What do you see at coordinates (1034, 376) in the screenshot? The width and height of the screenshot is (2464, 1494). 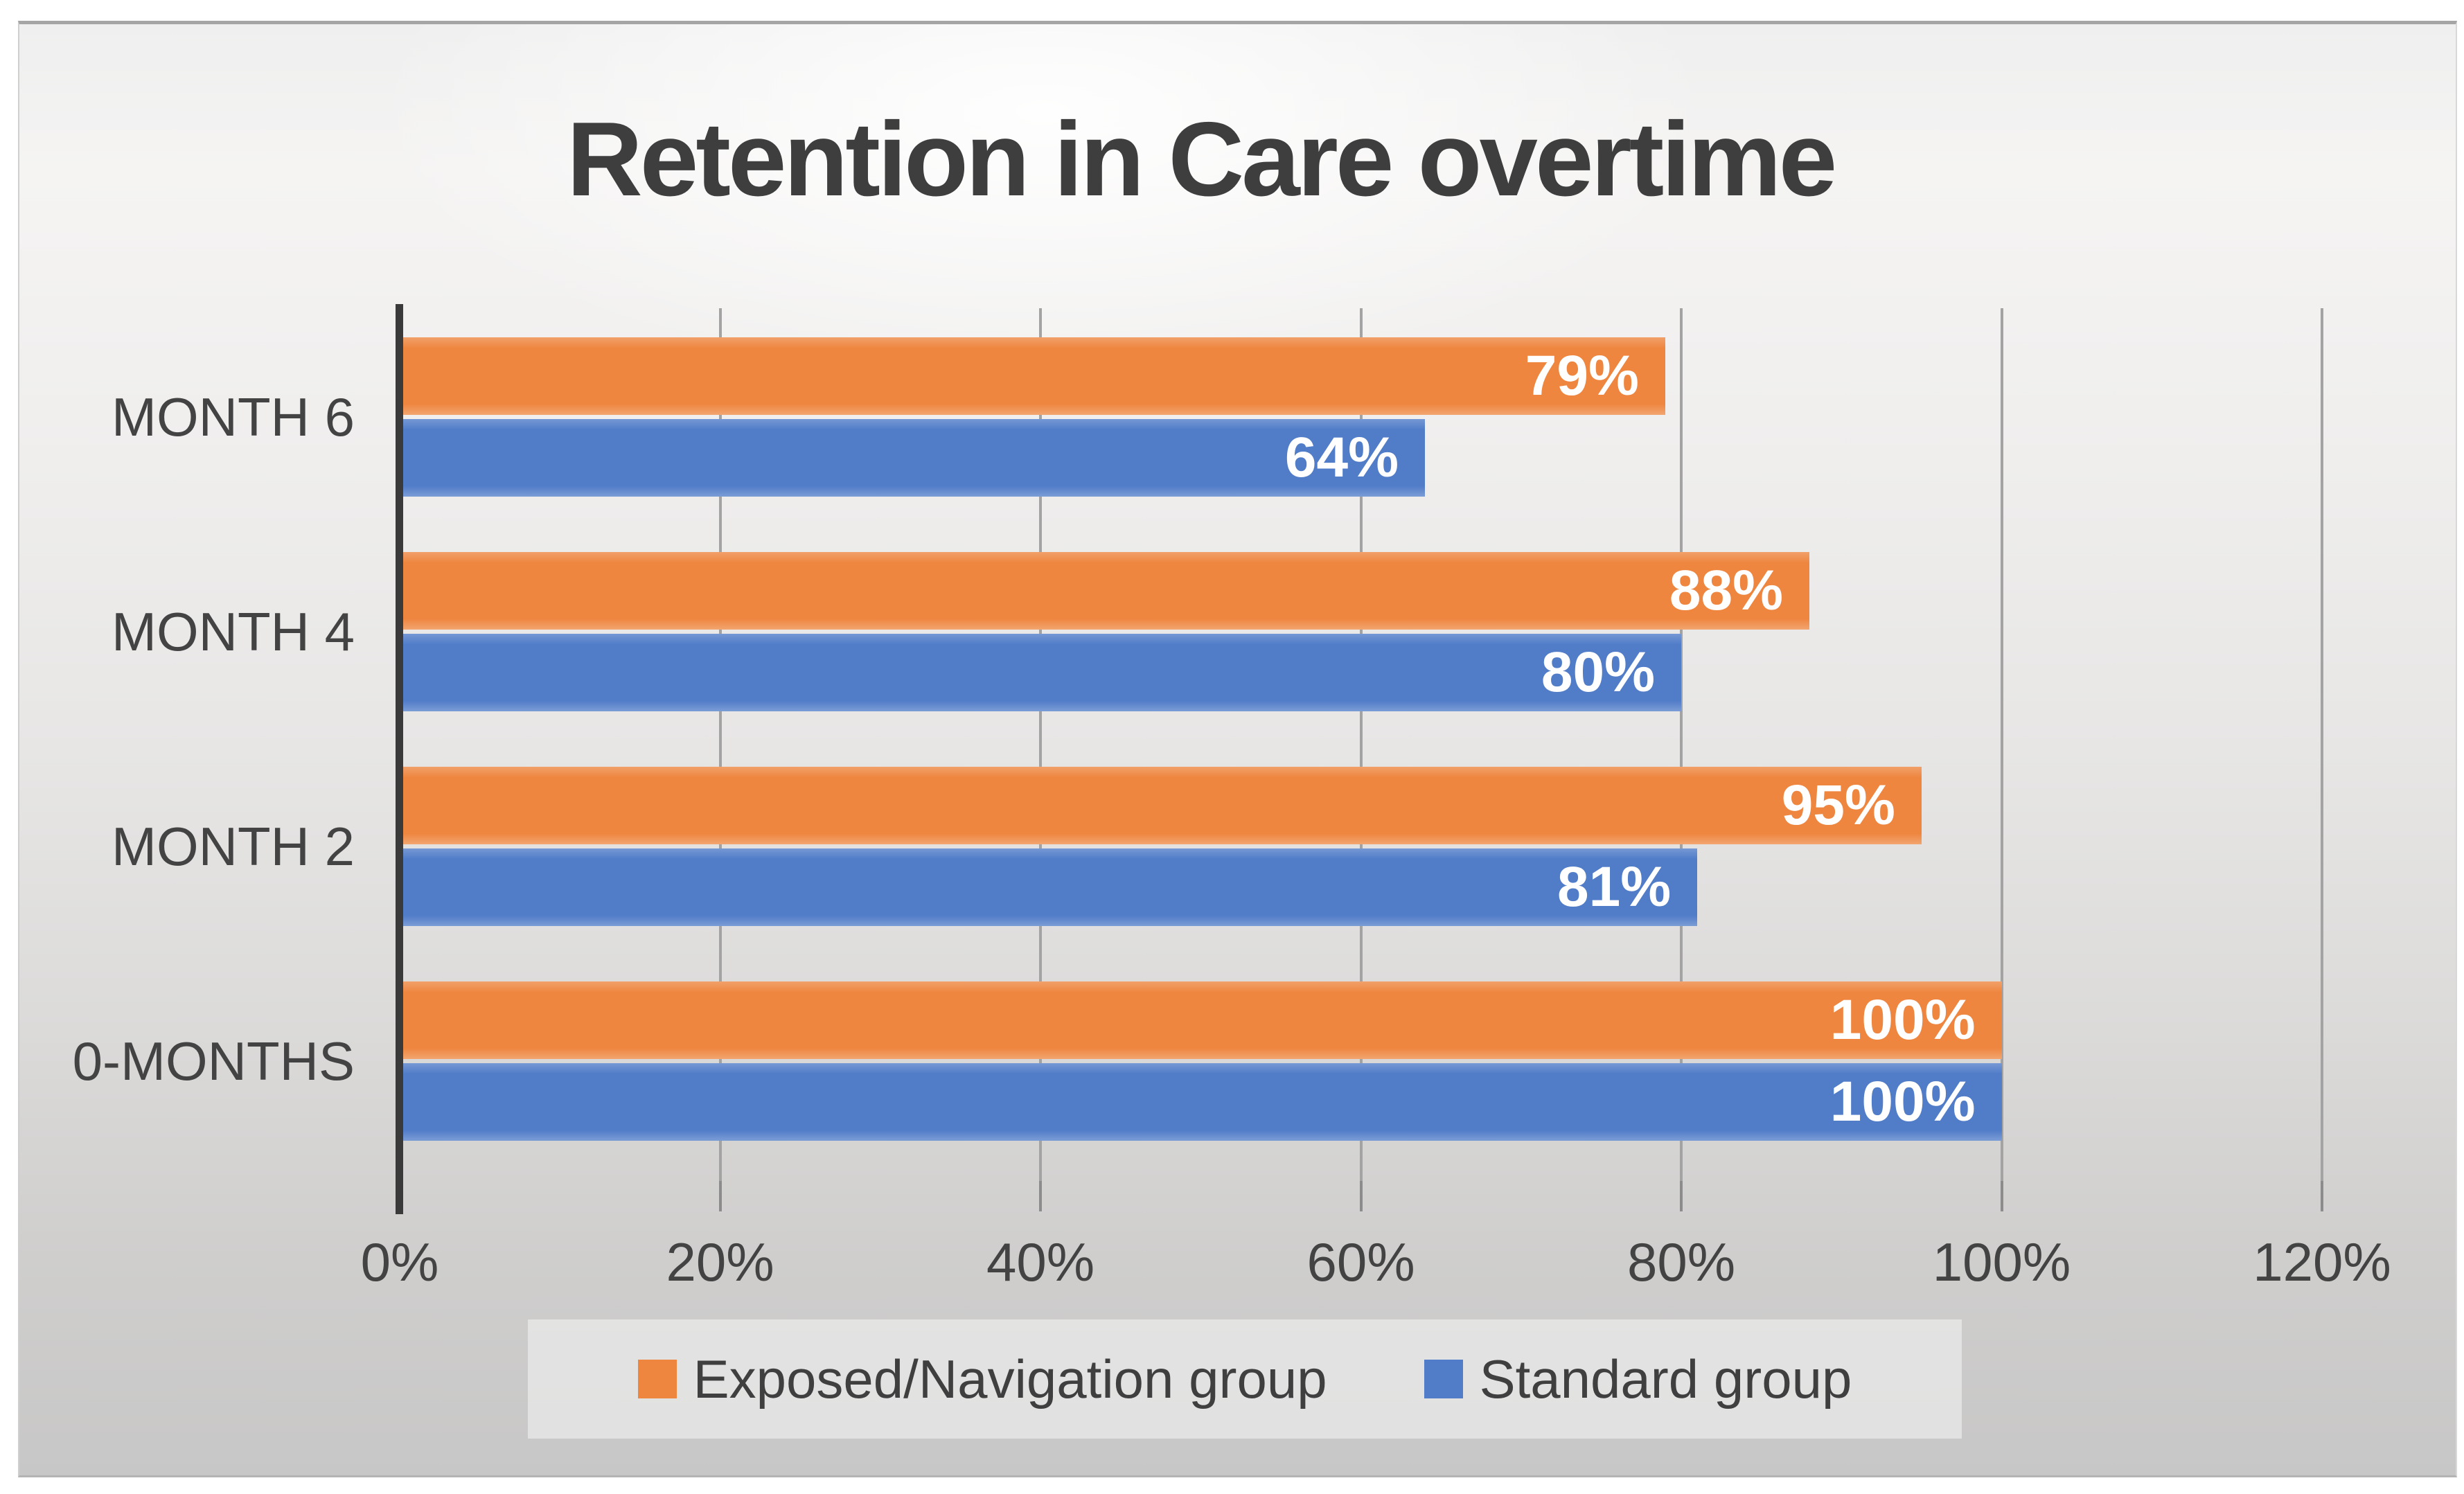 I see `bar-exposed-navigation-group-month-6: 79%` at bounding box center [1034, 376].